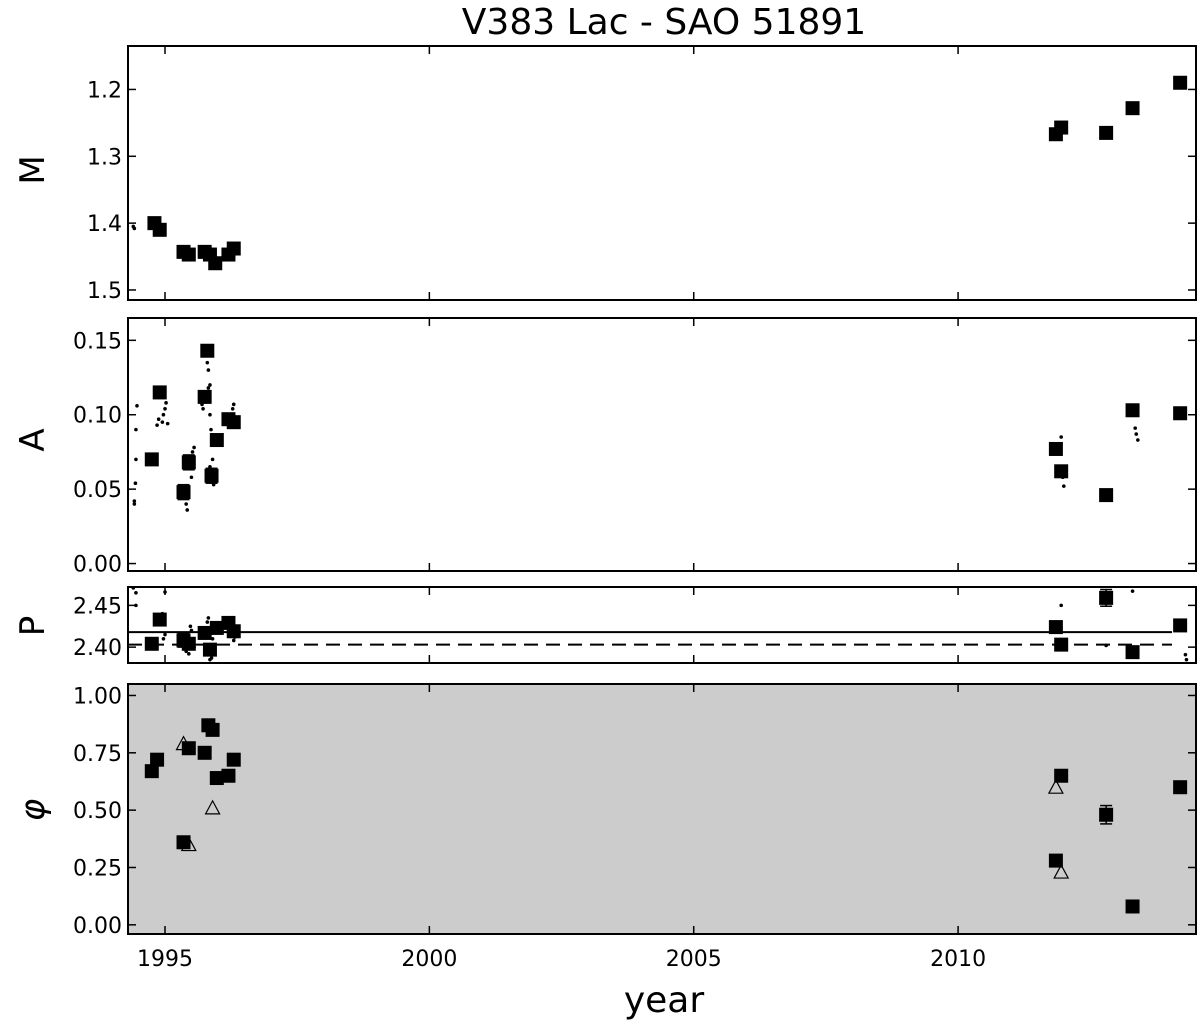  What do you see at coordinates (97, 868) in the screenshot?
I see `y-tick-label-phi-1: 0.25` at bounding box center [97, 868].